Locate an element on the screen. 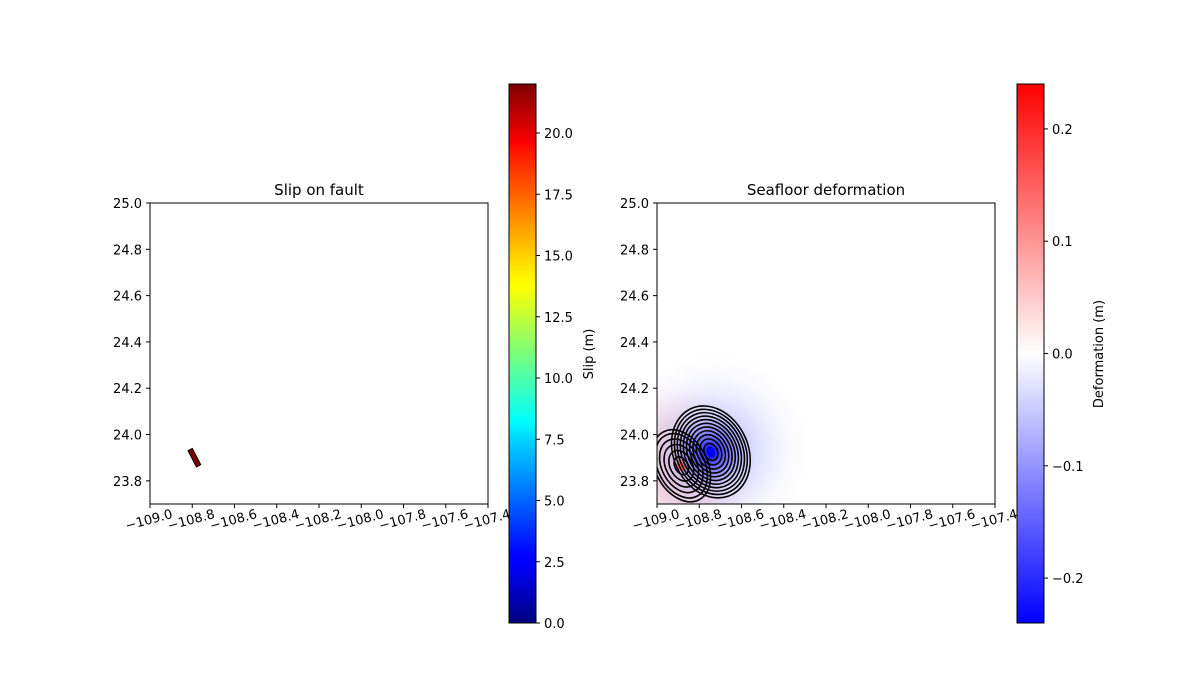 The width and height of the screenshot is (1200, 700). slip-colorbar-label: Slip (m) is located at coordinates (589, 354).